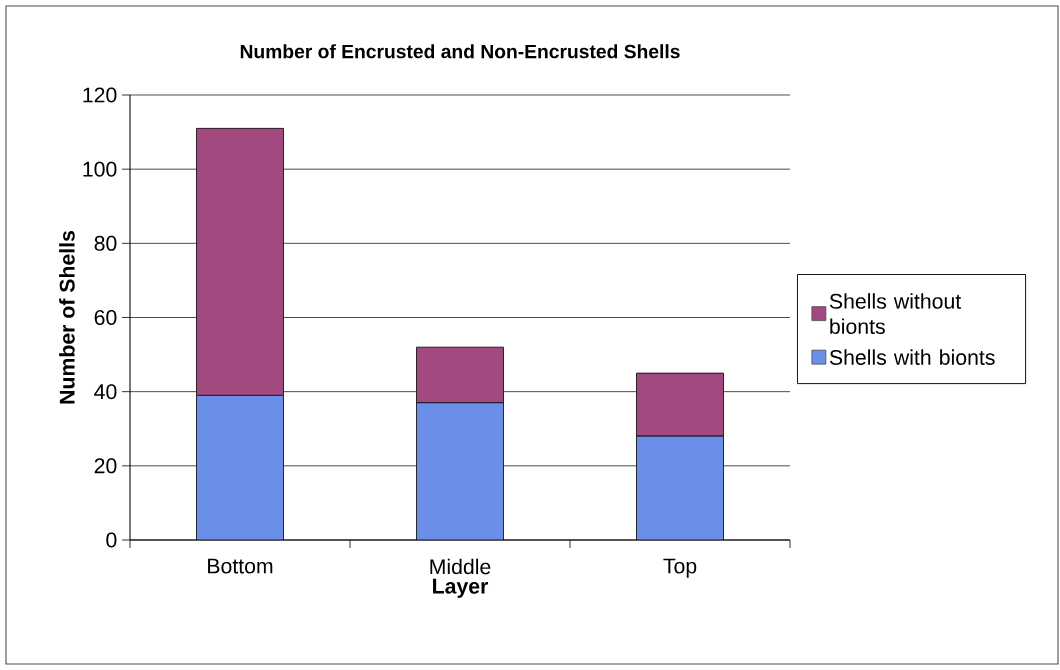 This screenshot has width=1060, height=670. Describe the element at coordinates (100, 169) in the screenshot. I see `y-tick-label: 100` at that location.